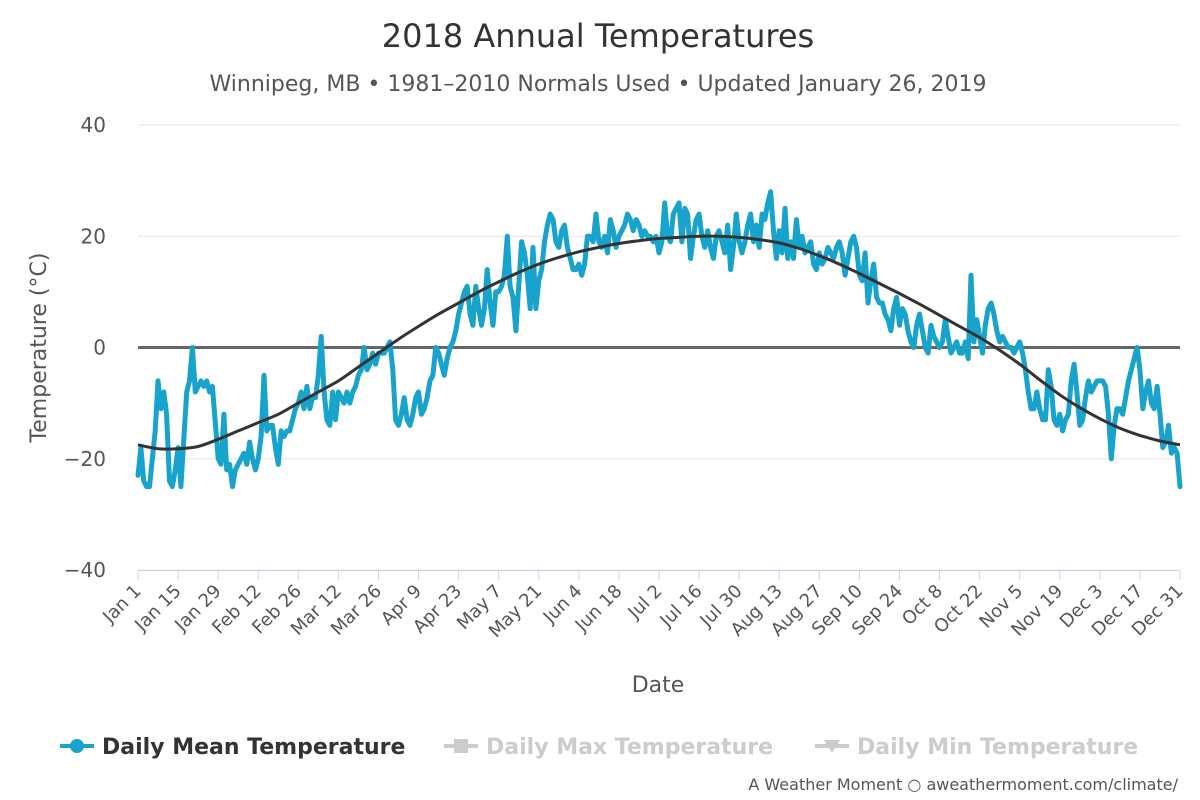 This screenshot has height=800, width=1200. What do you see at coordinates (85, 347) in the screenshot?
I see `y-axis-ticks: −40 −20 0 20 40` at bounding box center [85, 347].